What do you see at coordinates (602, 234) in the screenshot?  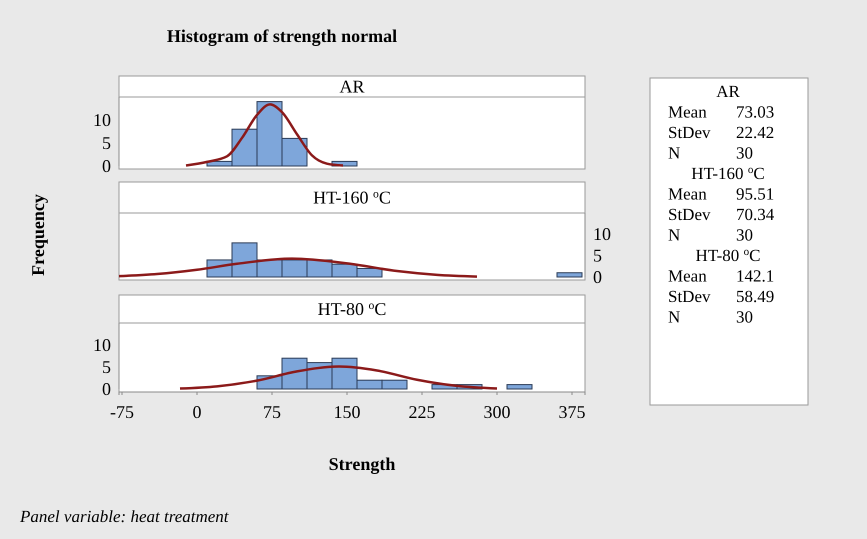 I see `y2-tick-label: 10` at bounding box center [602, 234].